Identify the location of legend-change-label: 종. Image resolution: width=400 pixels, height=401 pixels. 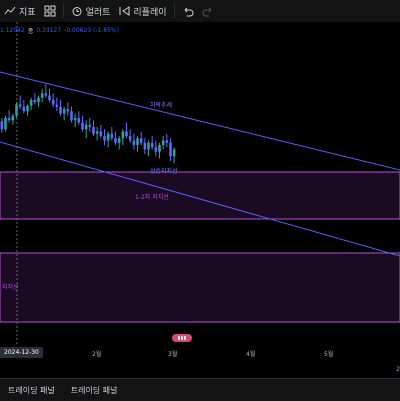
(30, 31).